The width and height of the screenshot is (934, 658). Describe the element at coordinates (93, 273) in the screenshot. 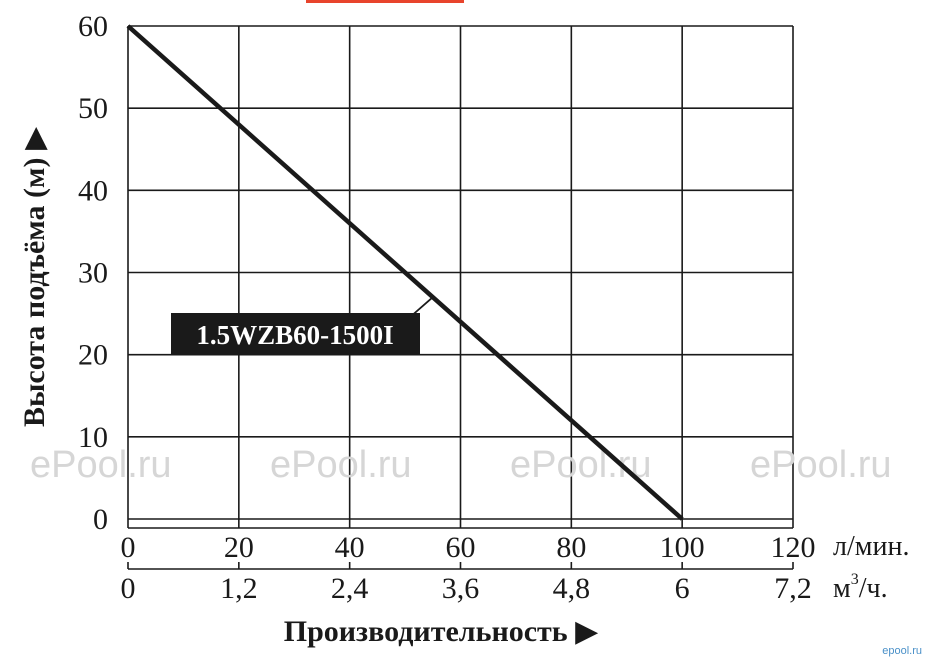

I see `y-tick-label: 30` at that location.